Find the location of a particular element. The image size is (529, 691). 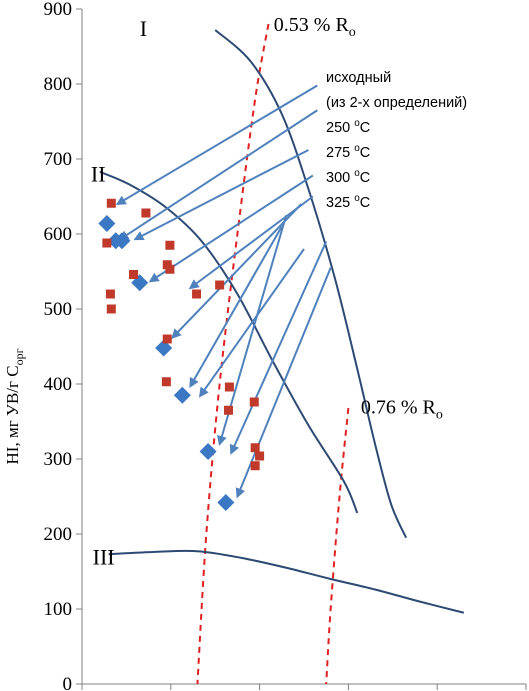

curve-label: III is located at coordinates (104, 557).